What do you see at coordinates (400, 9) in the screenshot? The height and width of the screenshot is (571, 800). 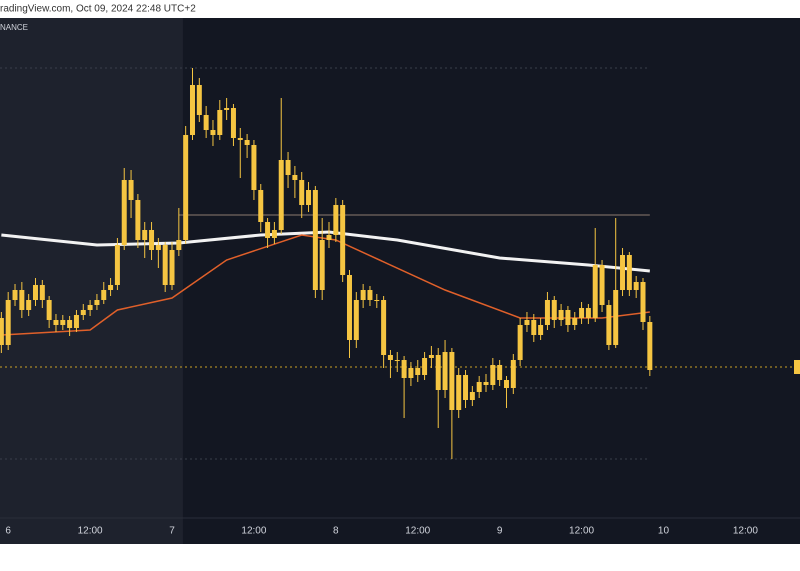 I see `header-bar` at bounding box center [400, 9].